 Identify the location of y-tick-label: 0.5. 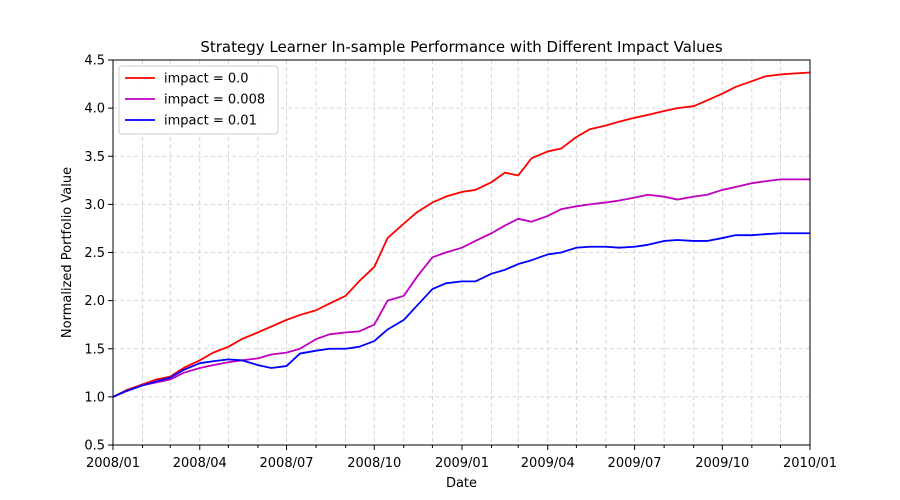
(94, 446).